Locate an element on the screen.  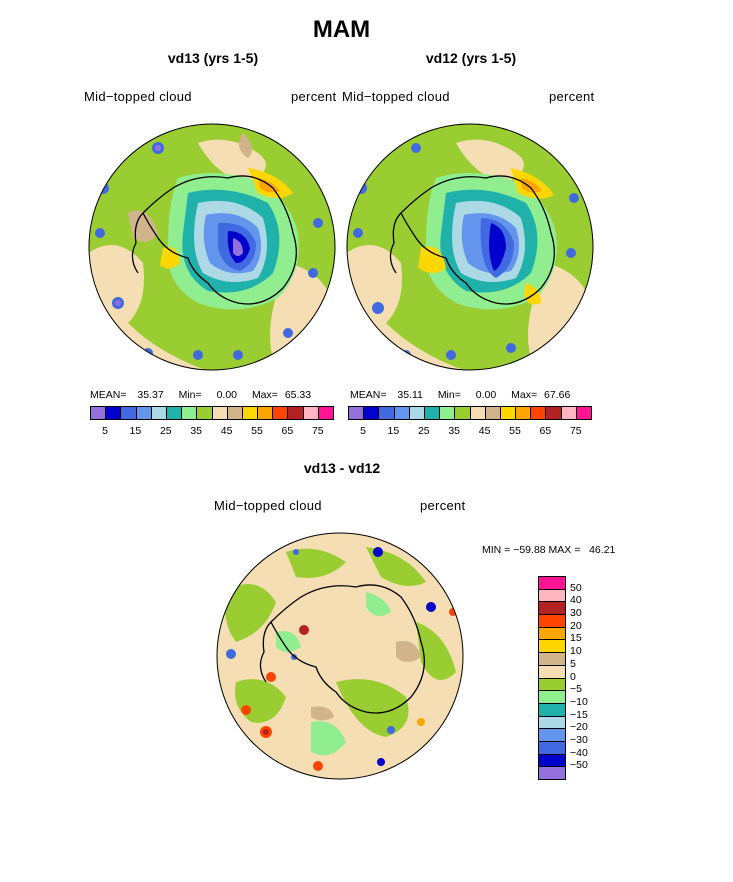
left-stat-mean-label: MEAN= is located at coordinates (108, 395).